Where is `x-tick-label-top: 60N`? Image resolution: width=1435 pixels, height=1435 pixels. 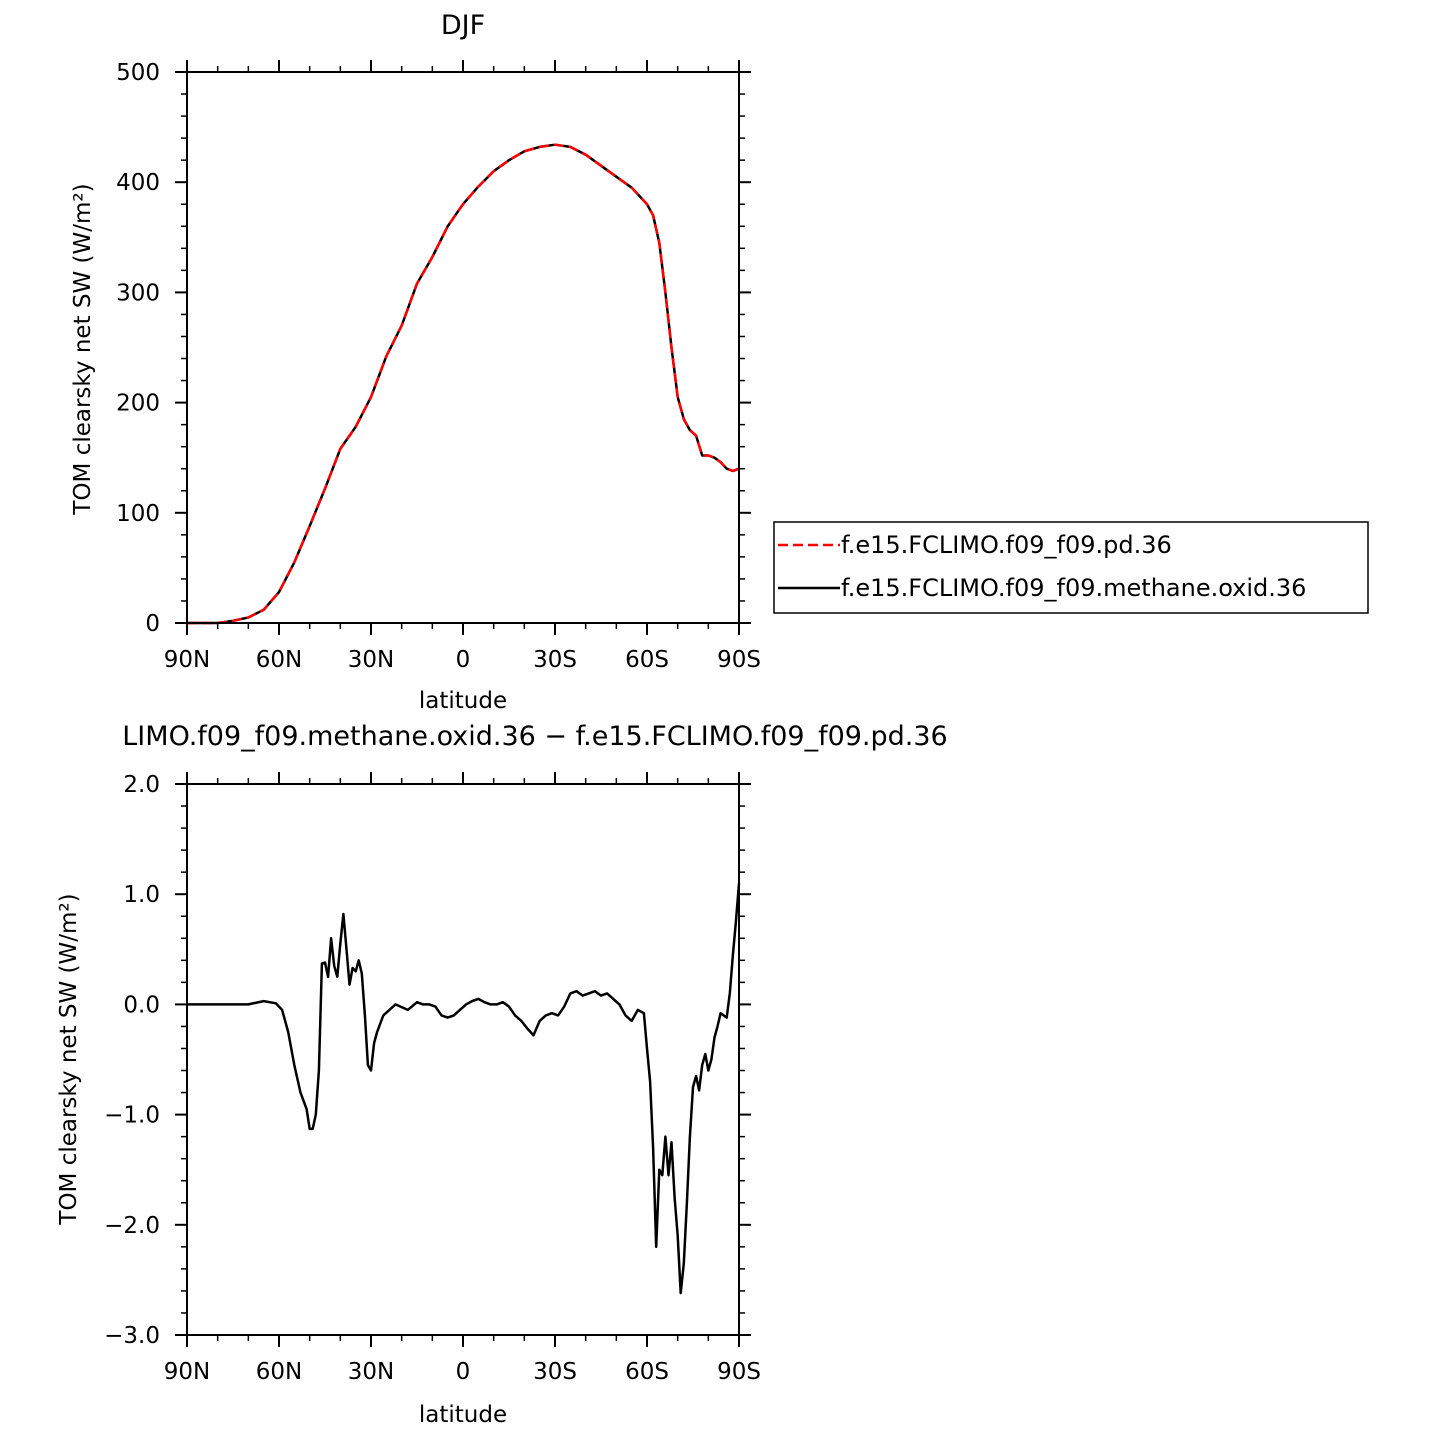 x-tick-label-top: 60N is located at coordinates (279, 660).